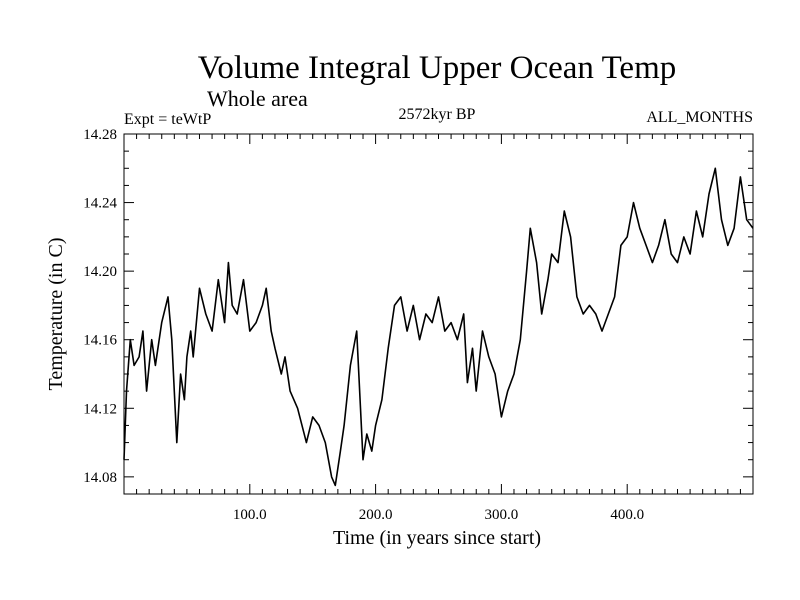 This screenshot has height=600, width=800. Describe the element at coordinates (257, 98) in the screenshot. I see `chart-subtitle: Whole area` at that location.